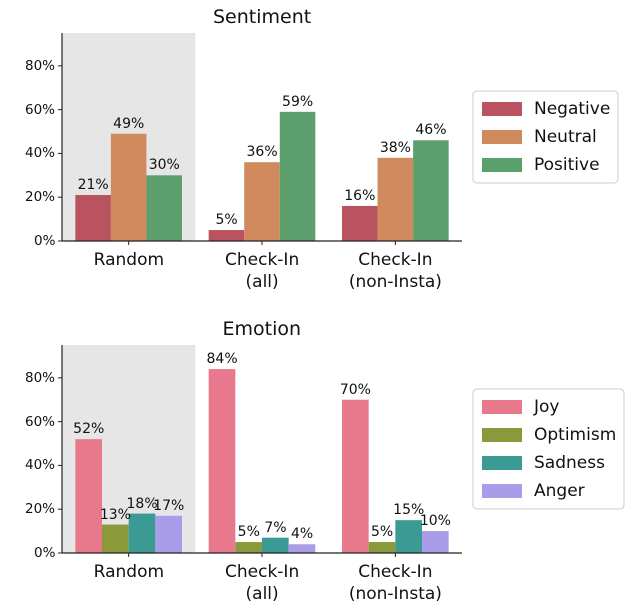 The width and height of the screenshot is (641, 609). What do you see at coordinates (222, 359) in the screenshot?
I see `value-label: 84%` at bounding box center [222, 359].